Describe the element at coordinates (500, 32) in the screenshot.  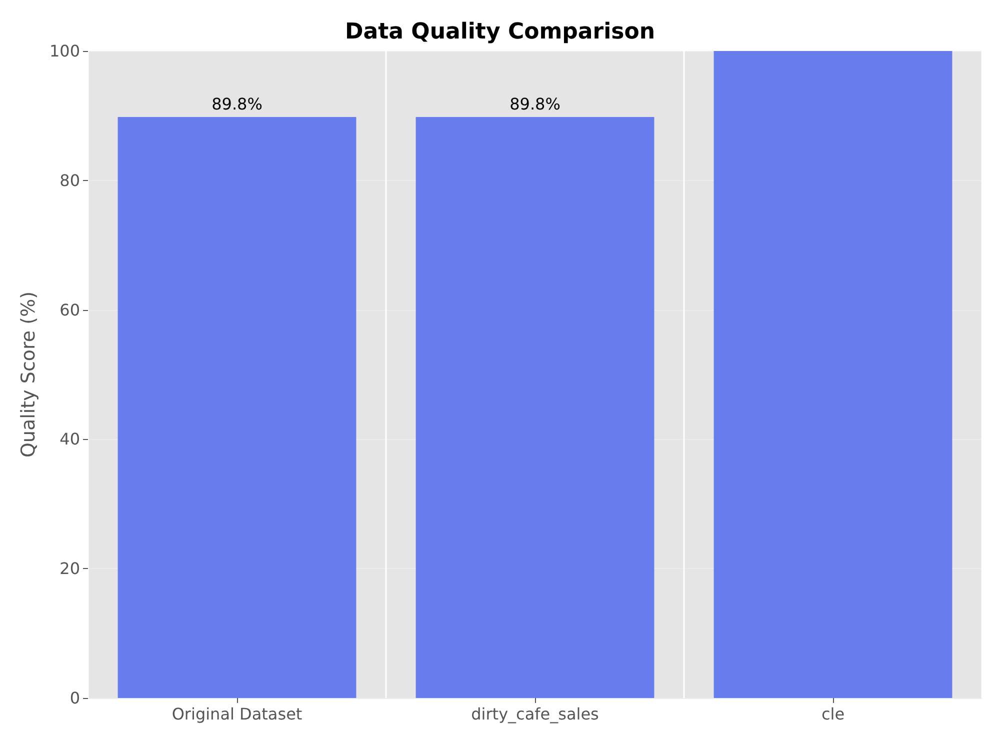
I see `chart-title: Data Quality Comparison` at that location.